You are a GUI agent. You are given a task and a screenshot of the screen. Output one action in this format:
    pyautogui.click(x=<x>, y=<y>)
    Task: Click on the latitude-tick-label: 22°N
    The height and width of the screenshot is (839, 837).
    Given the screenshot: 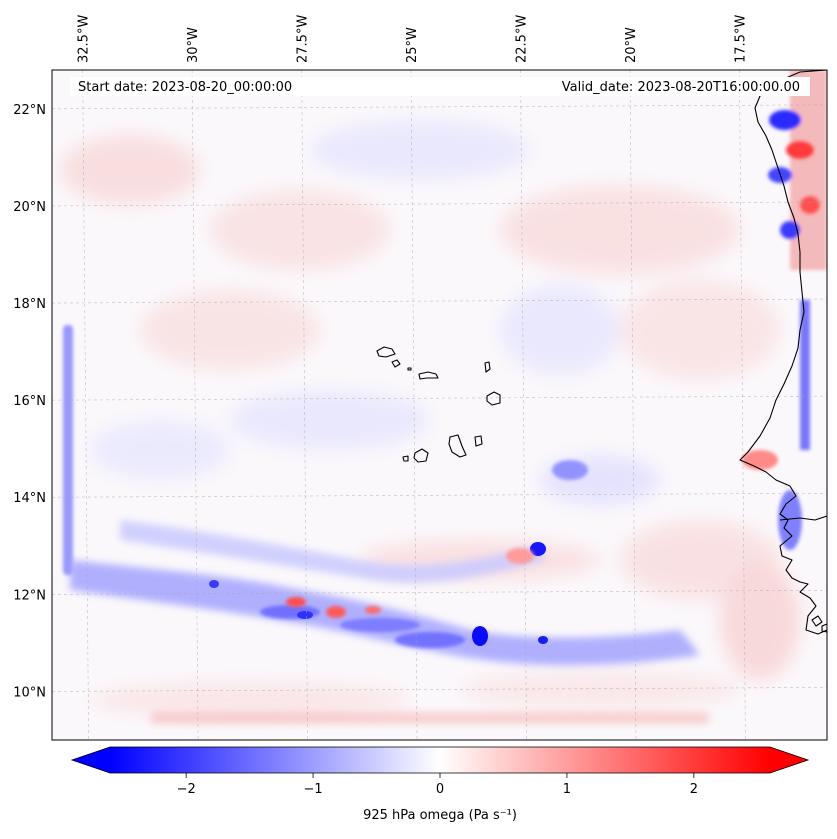 What is the action you would take?
    pyautogui.click(x=29, y=110)
    